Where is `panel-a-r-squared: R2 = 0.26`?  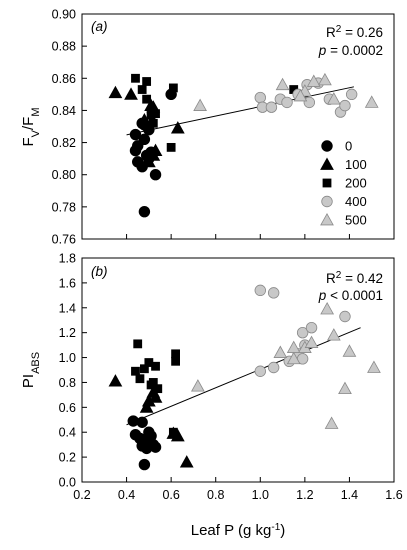
panel-a-r-squared: R2 = 0.26 is located at coordinates (354, 32).